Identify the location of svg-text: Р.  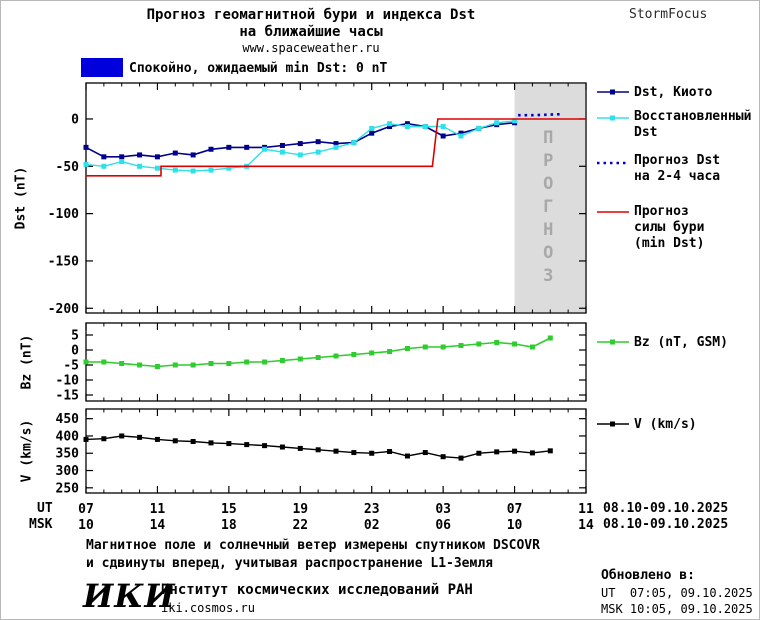
(548, 161).